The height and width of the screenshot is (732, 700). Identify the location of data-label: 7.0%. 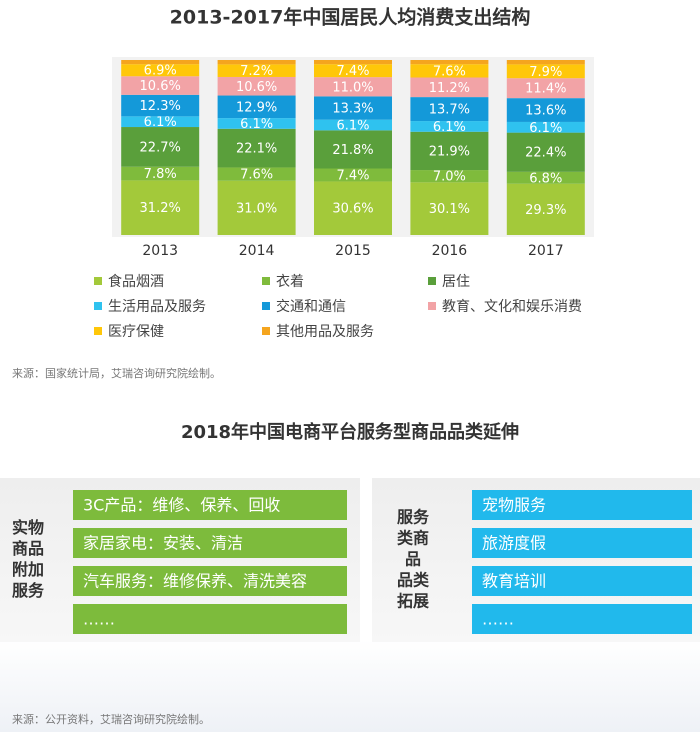
(449, 177).